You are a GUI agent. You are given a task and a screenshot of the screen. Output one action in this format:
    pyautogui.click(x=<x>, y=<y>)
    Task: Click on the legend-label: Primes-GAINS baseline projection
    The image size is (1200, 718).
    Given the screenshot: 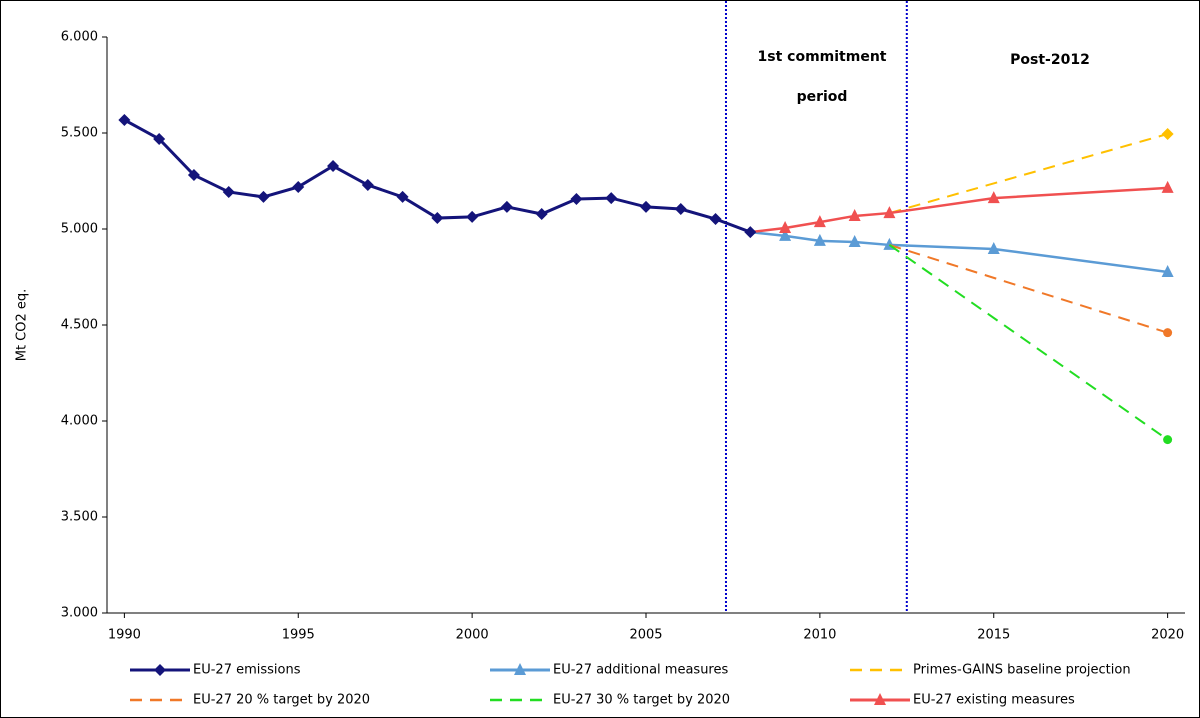 What is the action you would take?
    pyautogui.click(x=1022, y=670)
    